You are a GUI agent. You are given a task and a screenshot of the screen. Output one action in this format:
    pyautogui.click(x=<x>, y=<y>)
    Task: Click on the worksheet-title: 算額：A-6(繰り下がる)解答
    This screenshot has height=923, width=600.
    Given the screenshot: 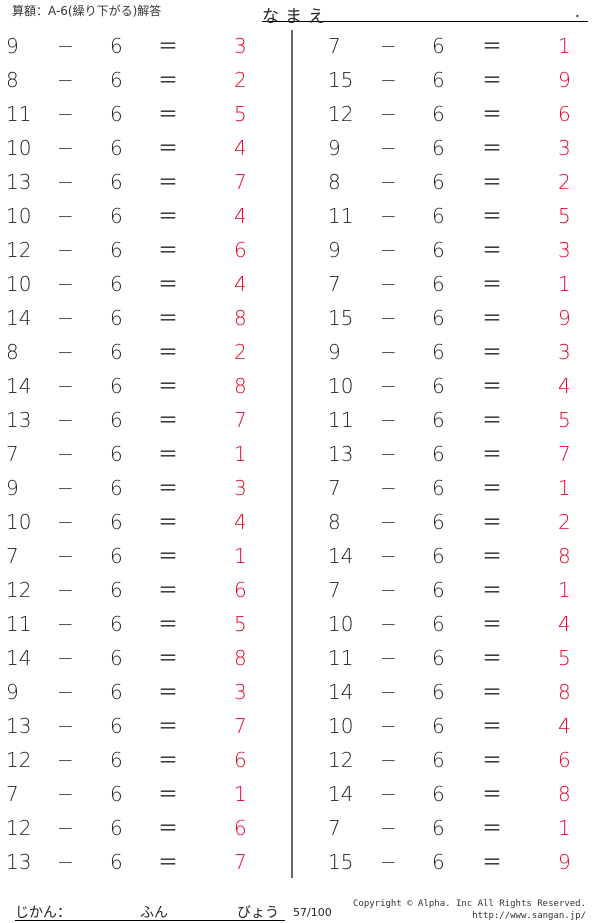 What is the action you would take?
    pyautogui.click(x=87, y=11)
    